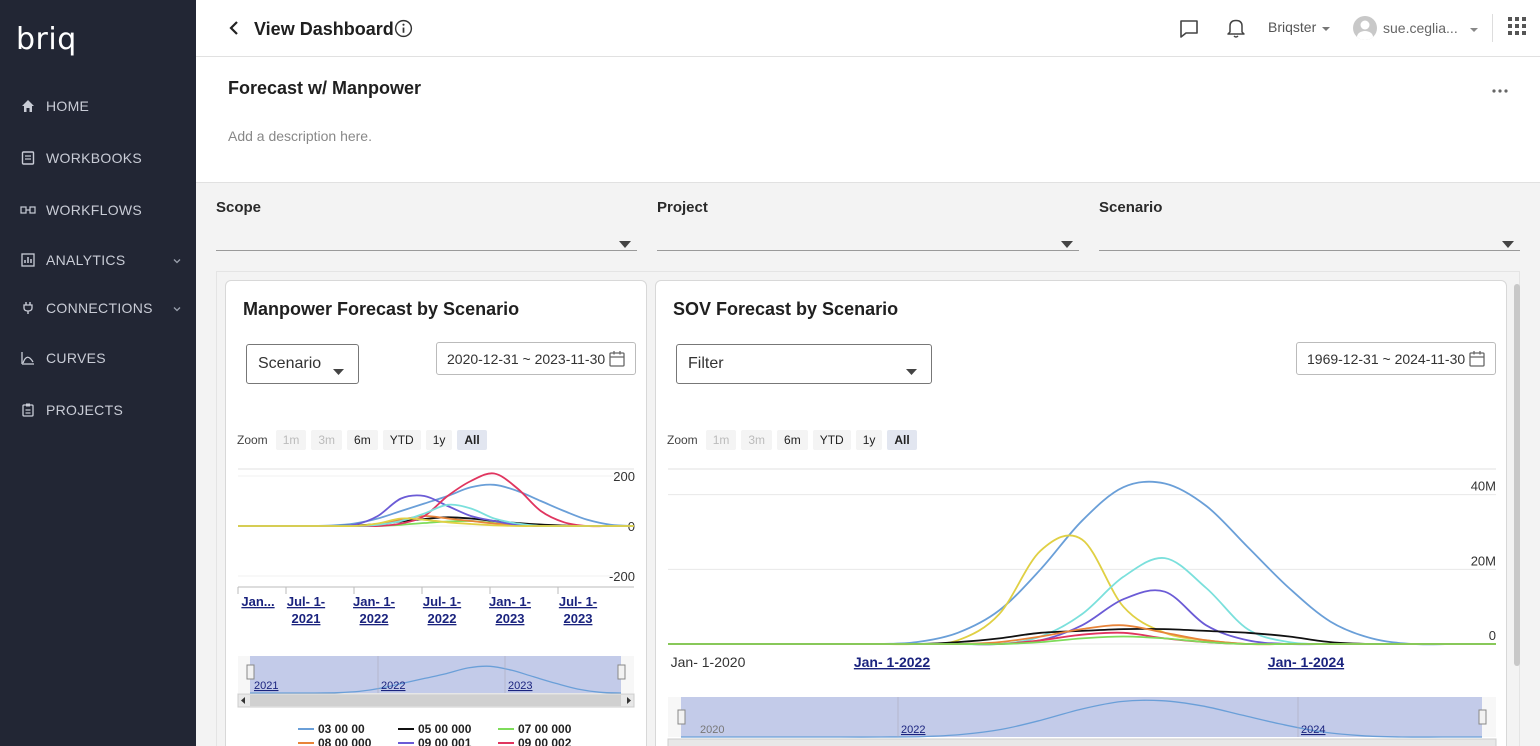 The image size is (1540, 746). Describe the element at coordinates (1483, 560) in the screenshot. I see `y-tick-label: 20M` at that location.